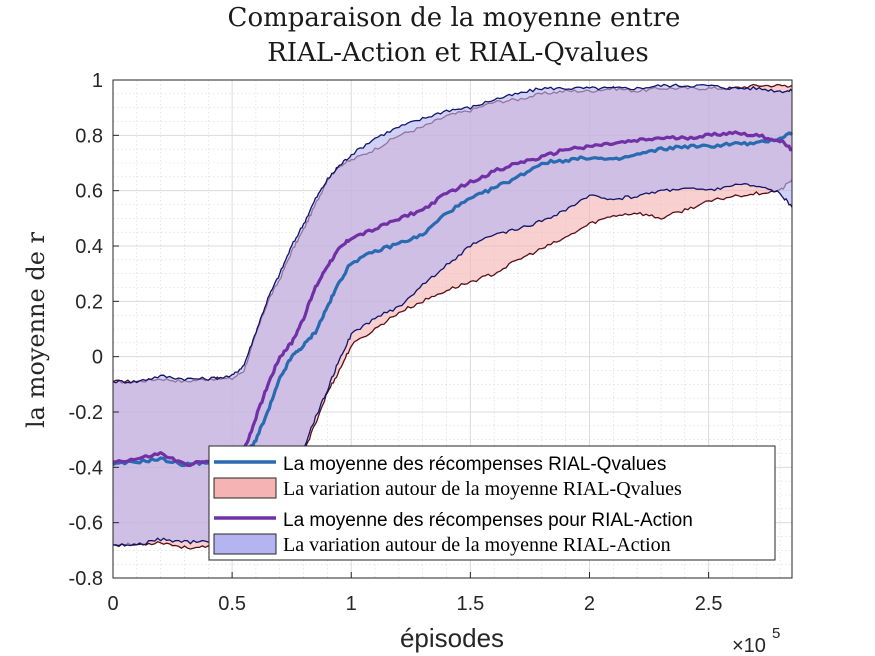 This screenshot has width=875, height=656. I want to click on y-tick-label: -0.4, so click(86, 468).